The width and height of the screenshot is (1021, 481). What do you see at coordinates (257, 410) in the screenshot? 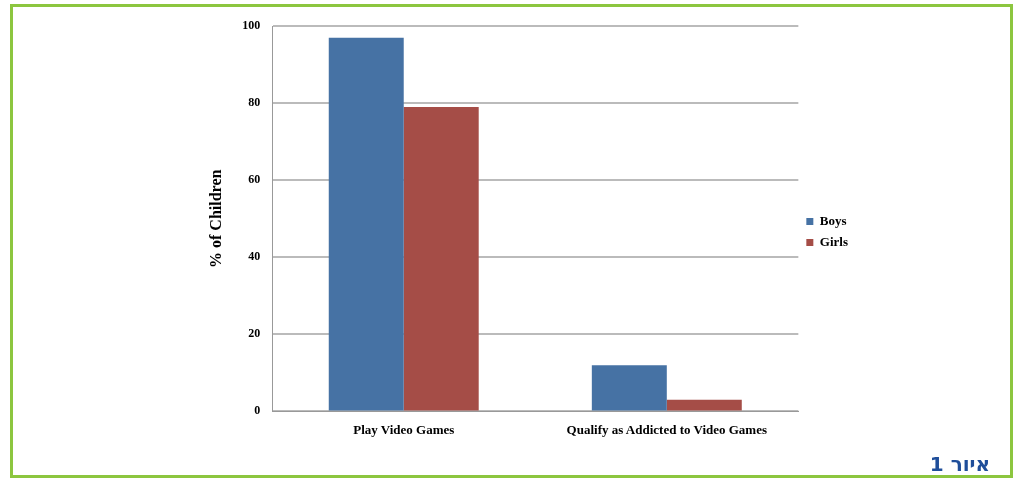
I see `y-tick-label: 0` at bounding box center [257, 410].